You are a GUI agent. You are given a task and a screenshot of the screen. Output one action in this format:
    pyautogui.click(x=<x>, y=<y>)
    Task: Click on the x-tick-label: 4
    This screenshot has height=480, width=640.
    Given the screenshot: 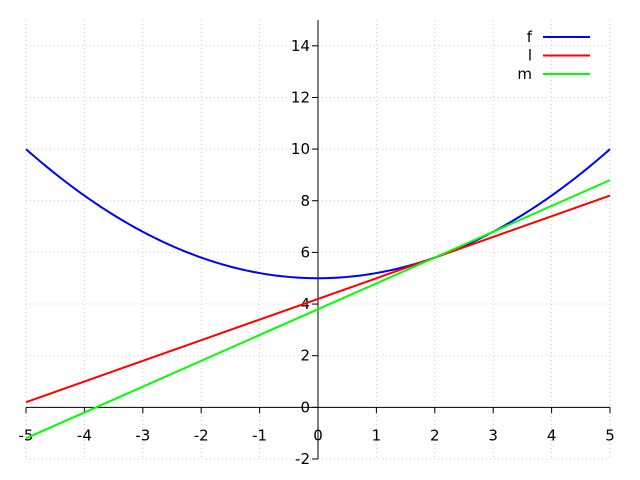 What is the action you would take?
    pyautogui.click(x=552, y=435)
    